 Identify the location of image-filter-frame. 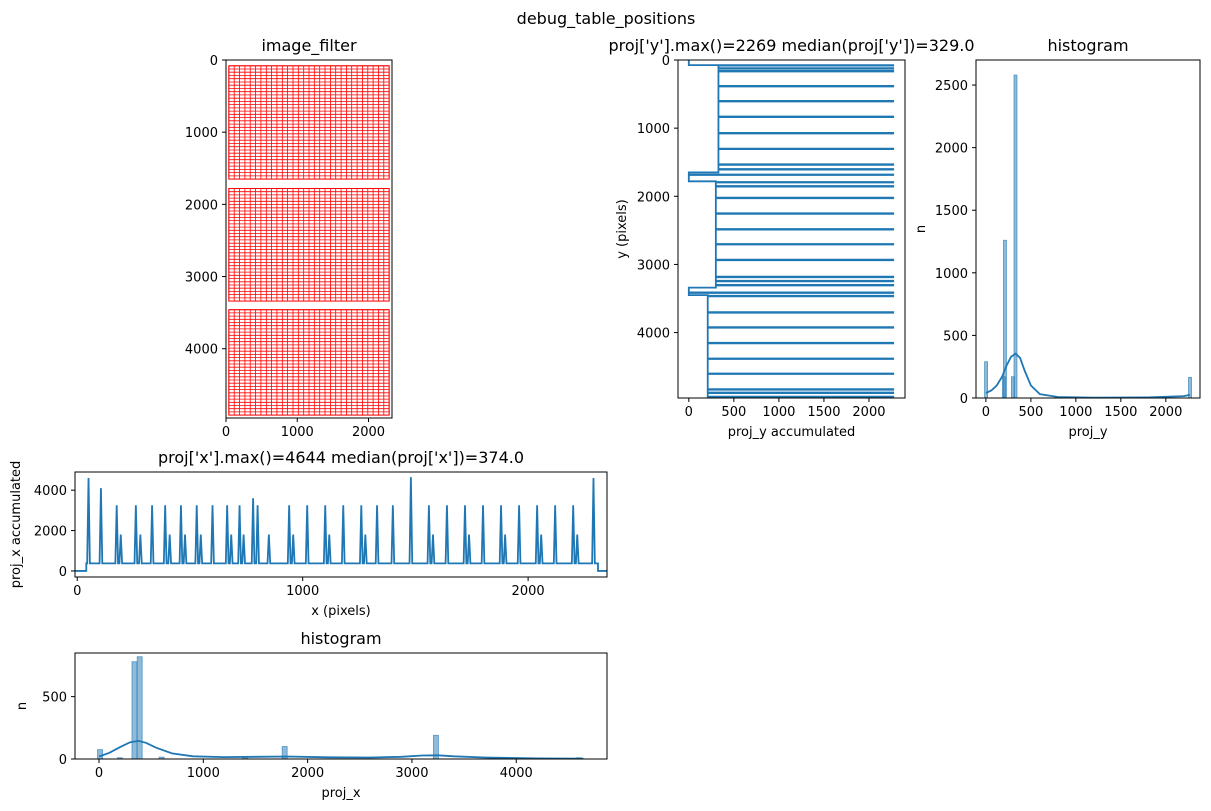
(309, 239).